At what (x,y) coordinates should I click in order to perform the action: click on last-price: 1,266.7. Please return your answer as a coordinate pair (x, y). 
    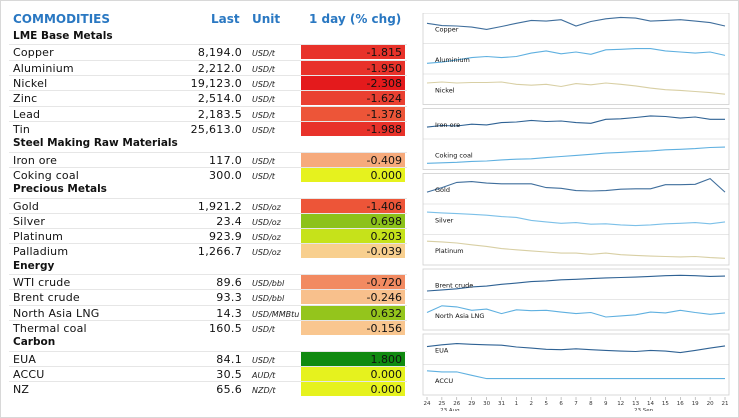
    Looking at the image, I should click on (219, 252).